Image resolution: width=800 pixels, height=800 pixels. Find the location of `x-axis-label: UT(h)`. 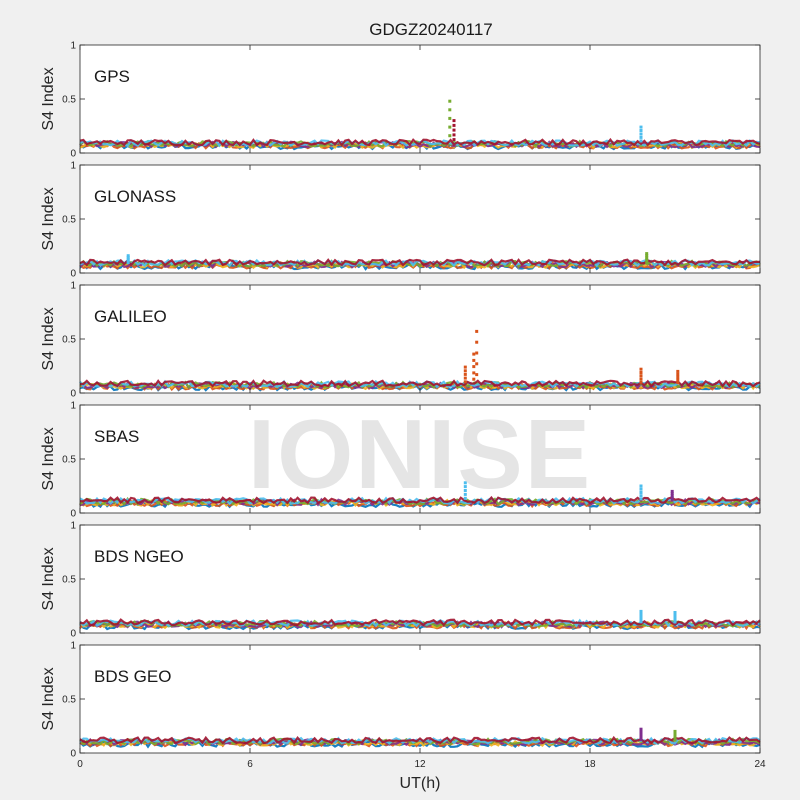

x-axis-label: UT(h) is located at coordinates (420, 783).